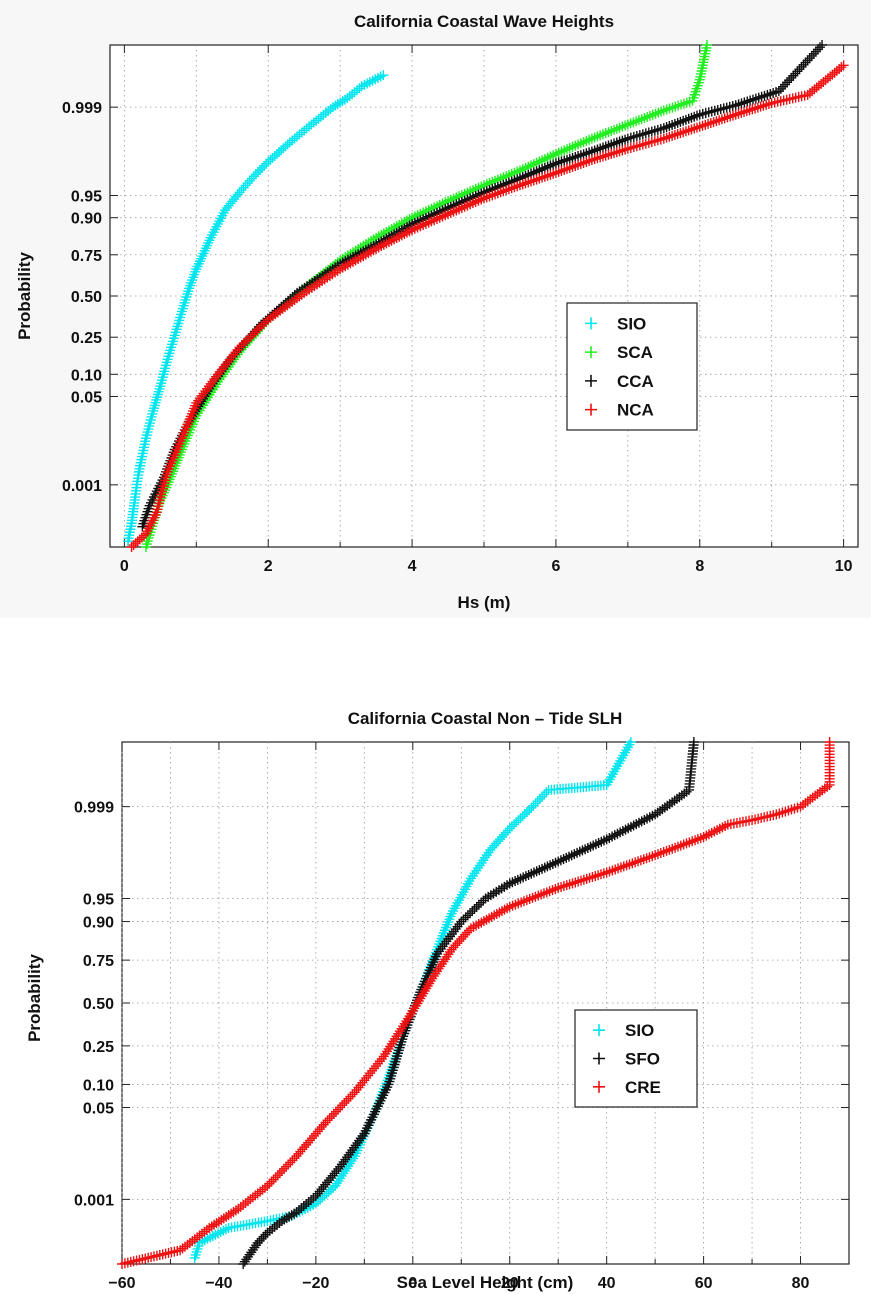 Image resolution: width=871 pixels, height=1294 pixels. What do you see at coordinates (86, 219) in the screenshot?
I see `y-tick-label: 0.90` at bounding box center [86, 219].